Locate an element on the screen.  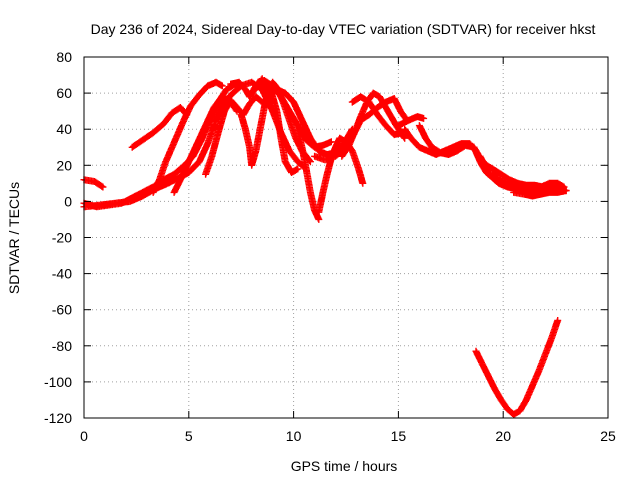
x-tick-label: 0 is located at coordinates (84, 436).